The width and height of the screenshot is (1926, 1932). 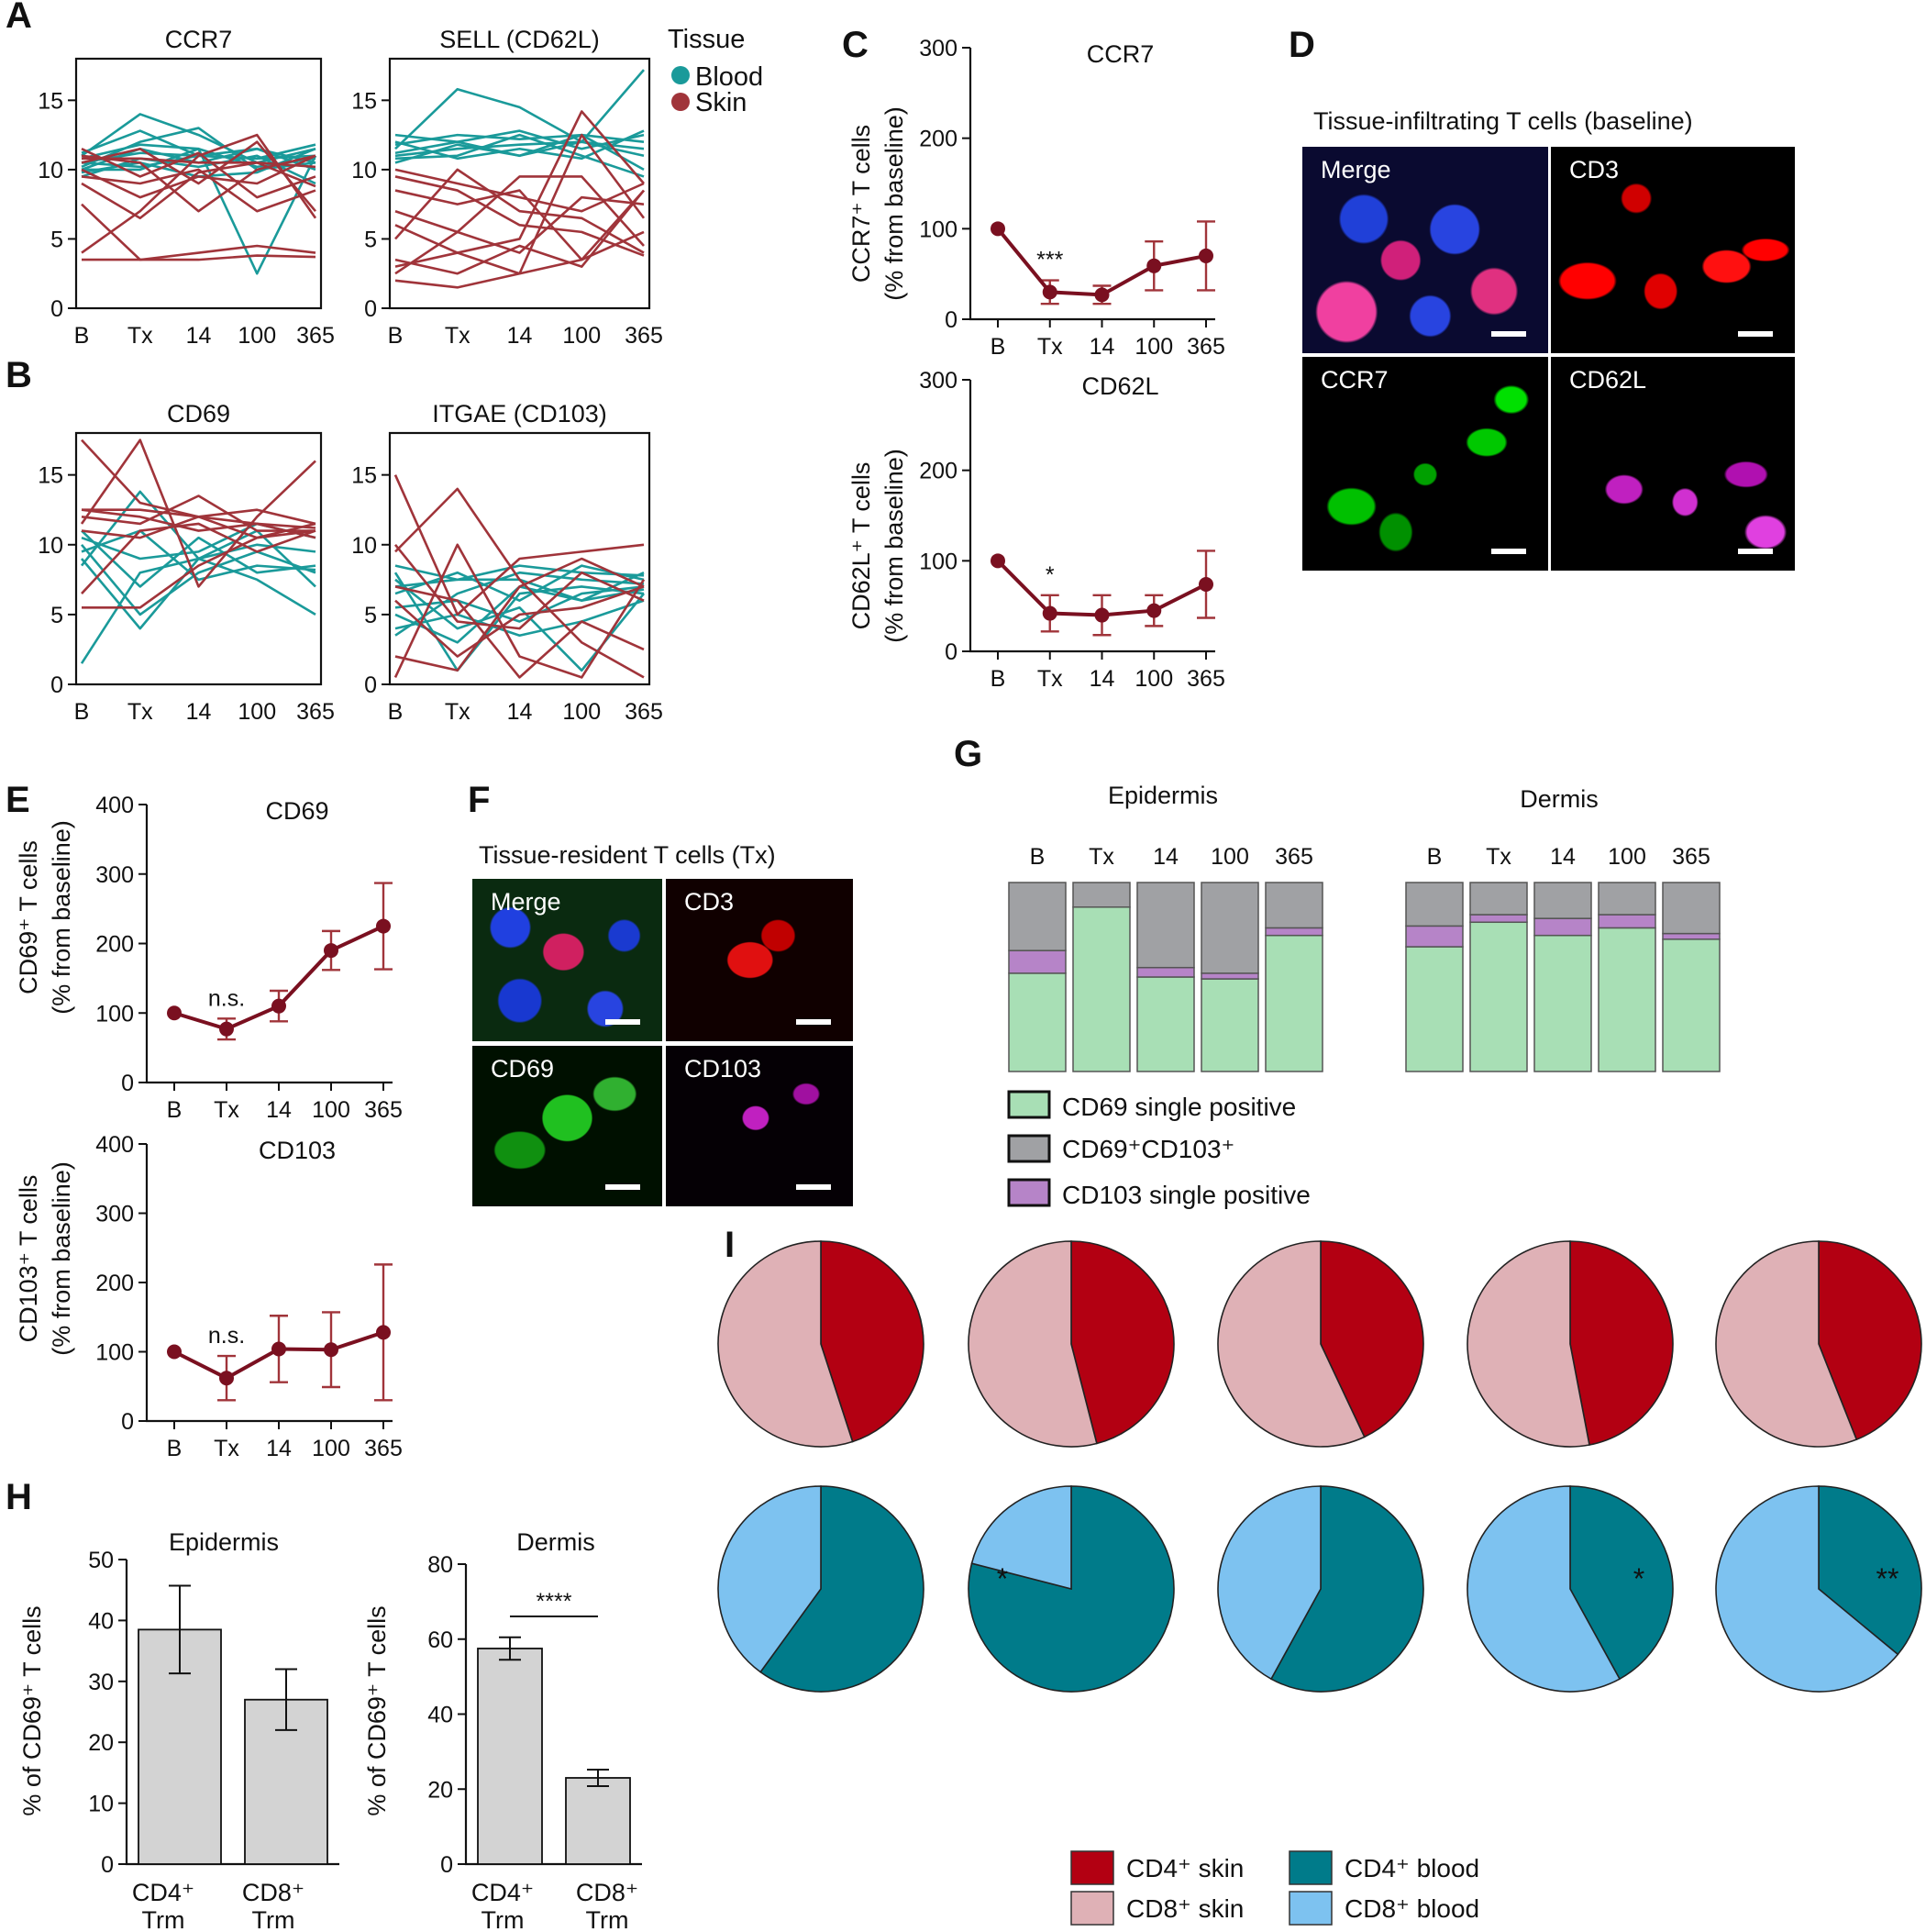 I want to click on micrograph-f-cd103-label: CD103, so click(x=723, y=1069).